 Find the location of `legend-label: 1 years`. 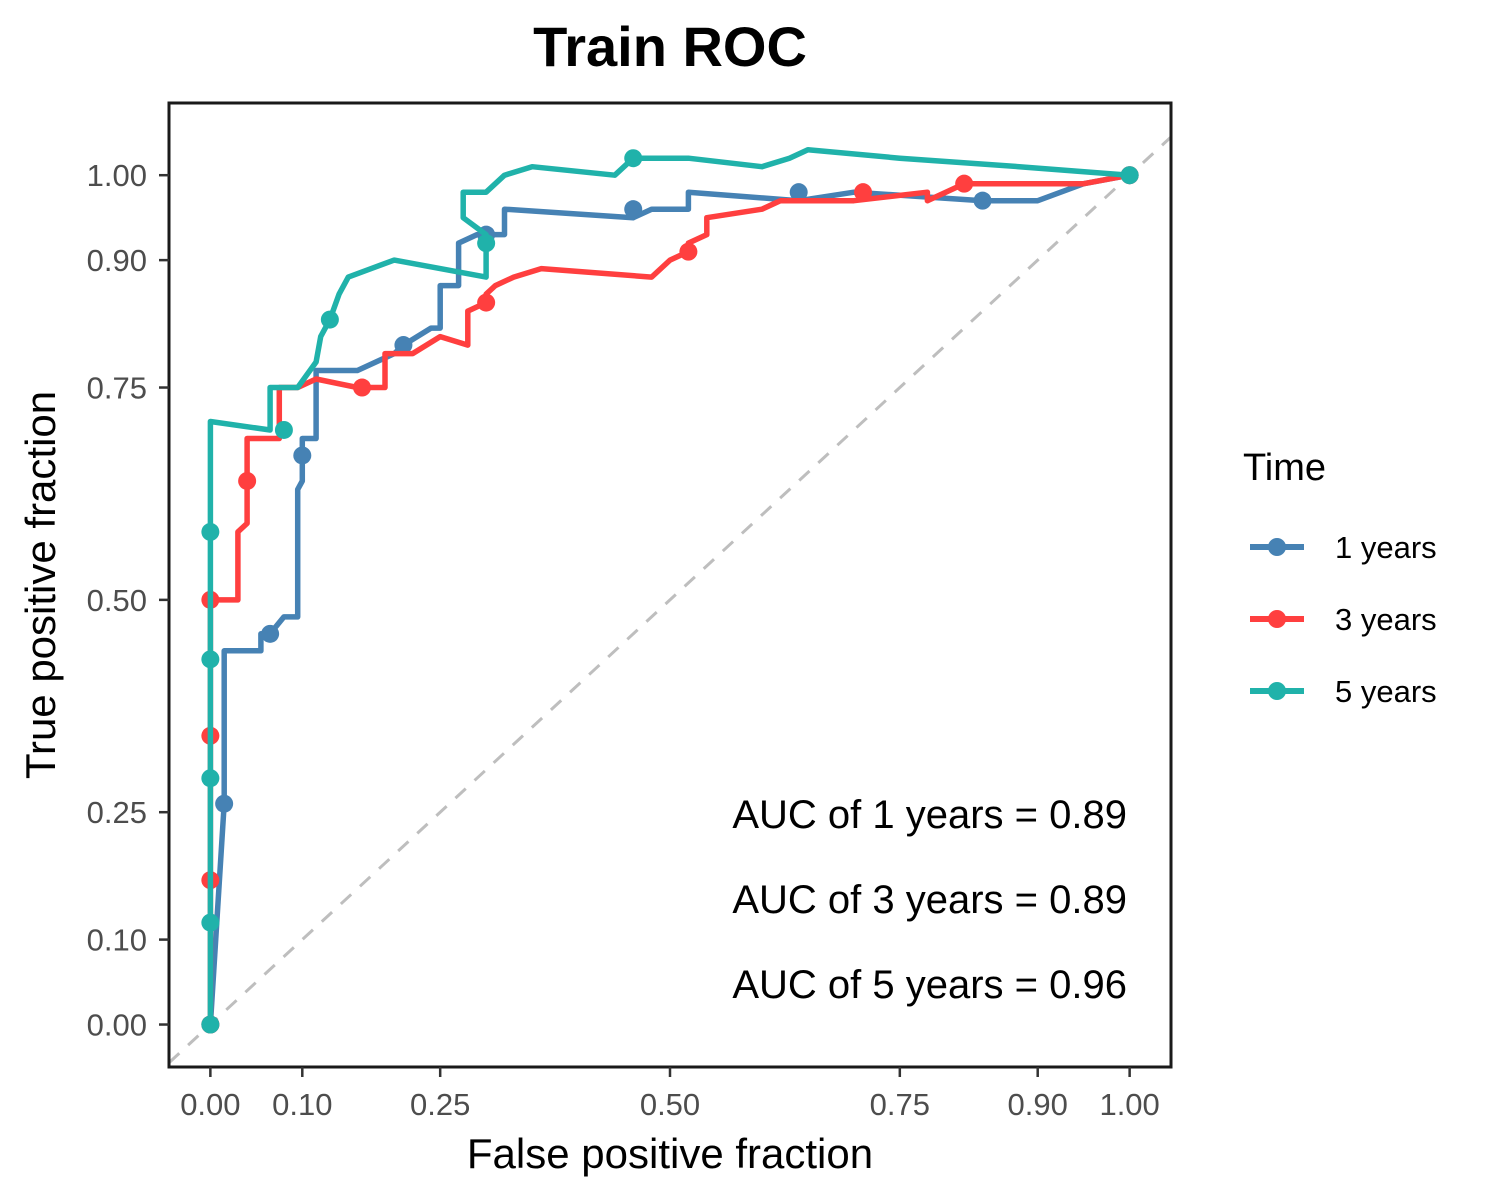

legend-label: 1 years is located at coordinates (1386, 547).